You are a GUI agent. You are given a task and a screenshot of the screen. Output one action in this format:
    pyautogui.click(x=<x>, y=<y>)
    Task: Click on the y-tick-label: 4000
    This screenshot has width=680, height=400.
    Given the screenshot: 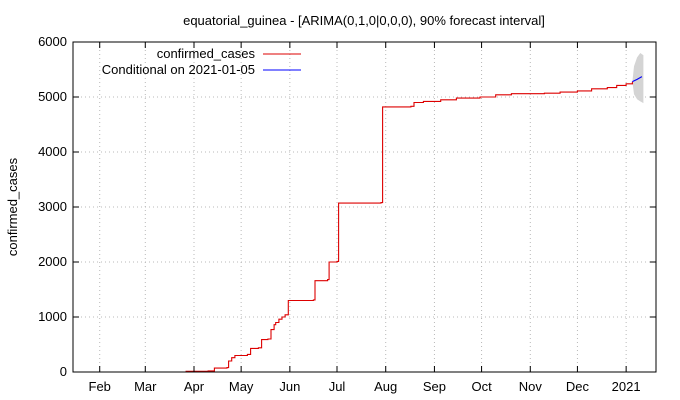 What is the action you would take?
    pyautogui.click(x=52, y=151)
    